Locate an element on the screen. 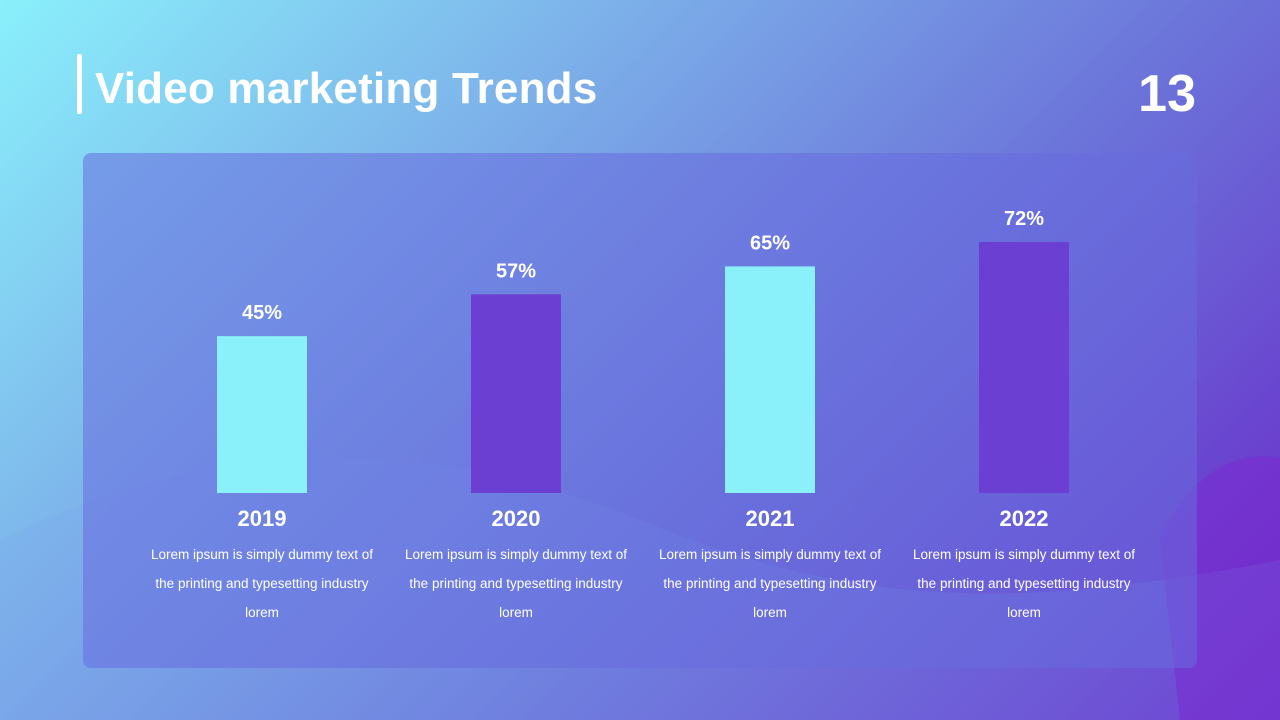  bar-2021 is located at coordinates (770, 379).